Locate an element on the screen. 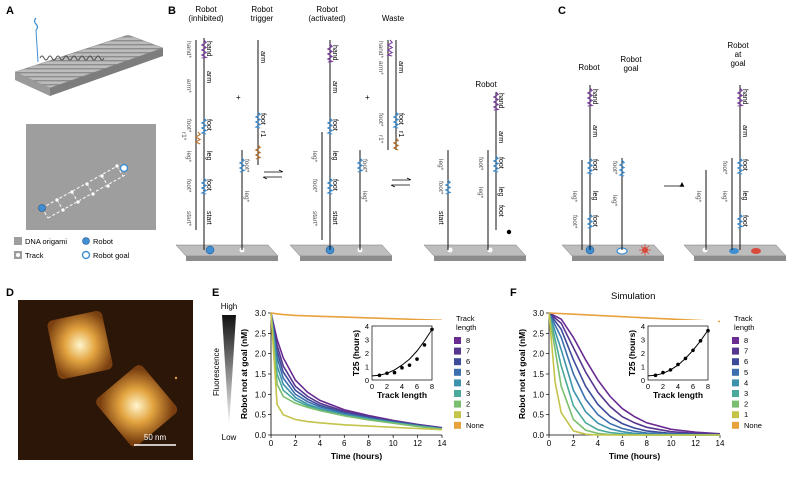 This screenshot has width=788, height=478. strand-label-hand-star: hand* is located at coordinates (188, 49).